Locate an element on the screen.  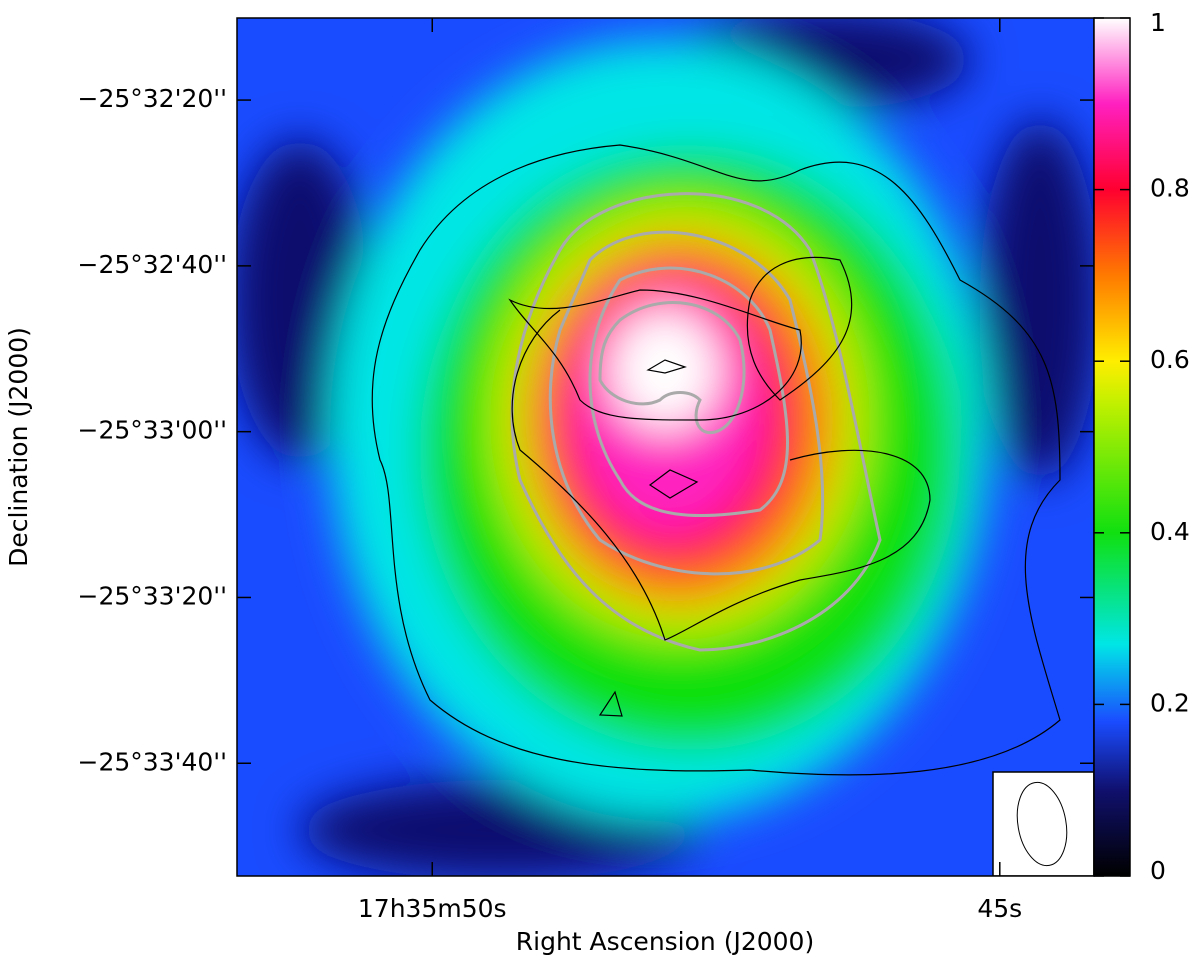
colorbar-tick-label: 0.6 is located at coordinates (1170, 359).